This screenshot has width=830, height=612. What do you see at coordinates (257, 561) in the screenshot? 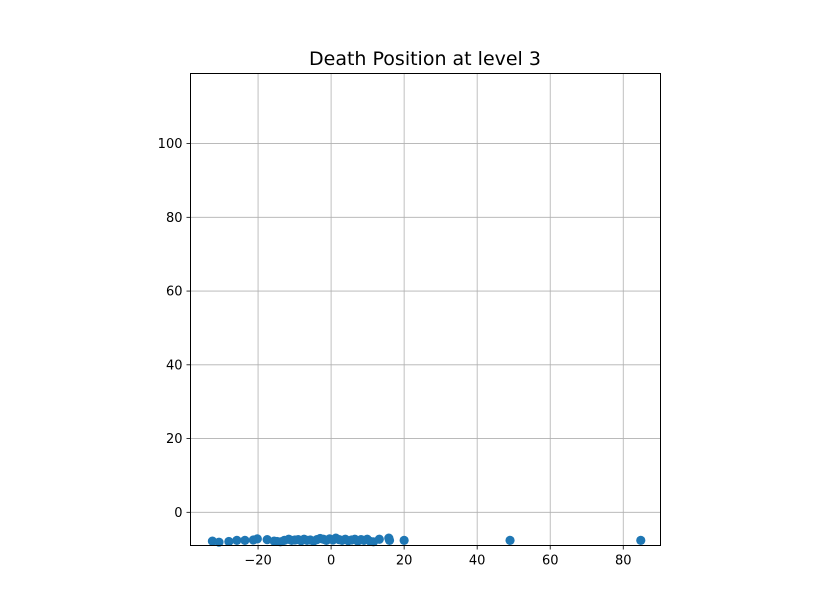
I see `x-tick-label: −20` at bounding box center [257, 561].